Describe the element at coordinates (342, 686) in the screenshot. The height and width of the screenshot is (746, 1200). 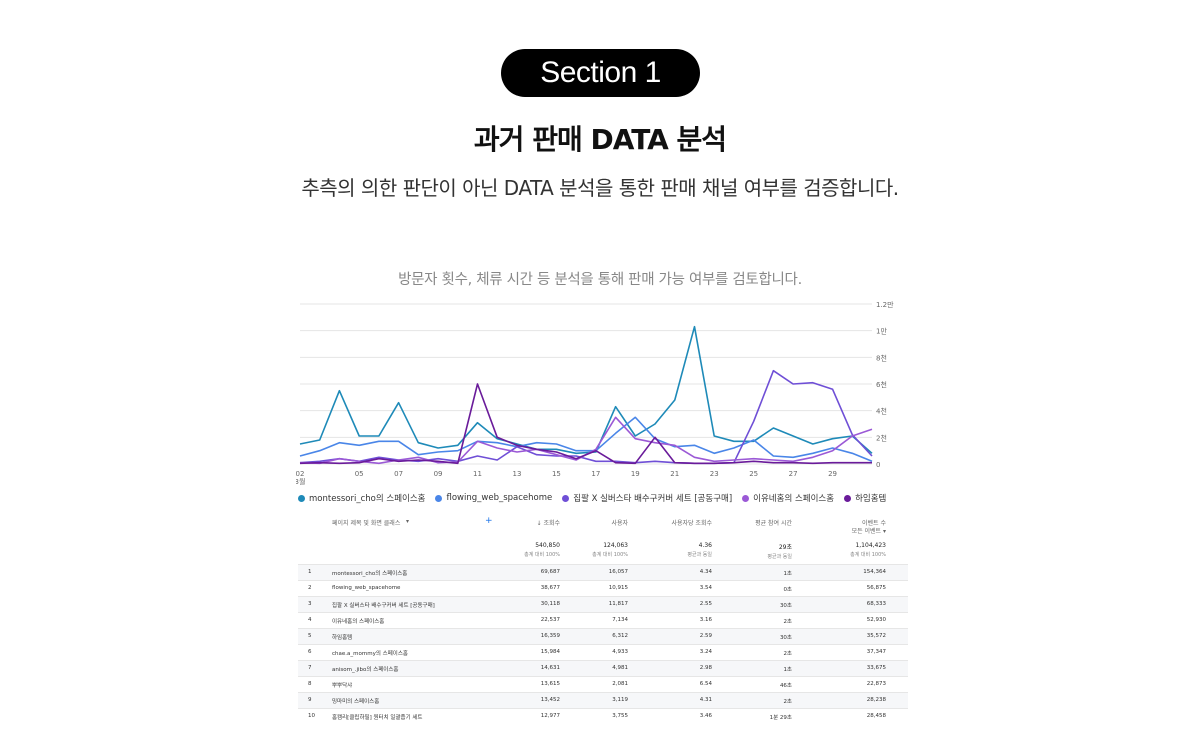
I see `row-name: 뿌뿌닥샤` at that location.